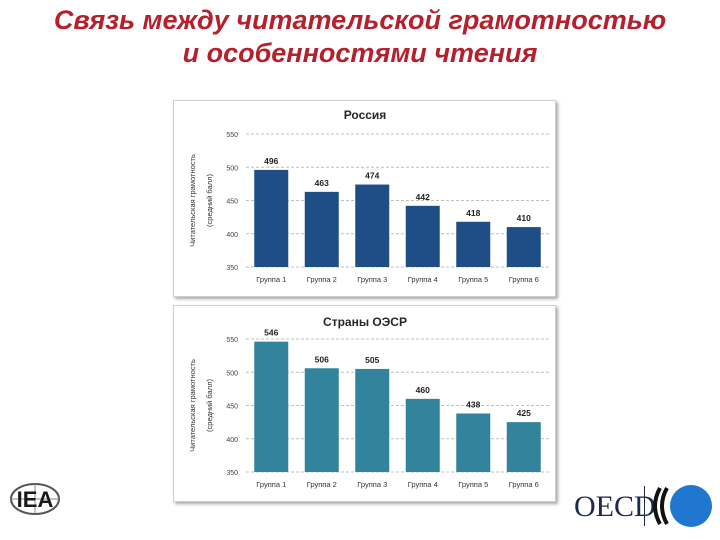 This screenshot has width=720, height=540. What do you see at coordinates (209, 405) in the screenshot?
I see `oecd-y-axis-label-line2: (средний балл)` at bounding box center [209, 405].